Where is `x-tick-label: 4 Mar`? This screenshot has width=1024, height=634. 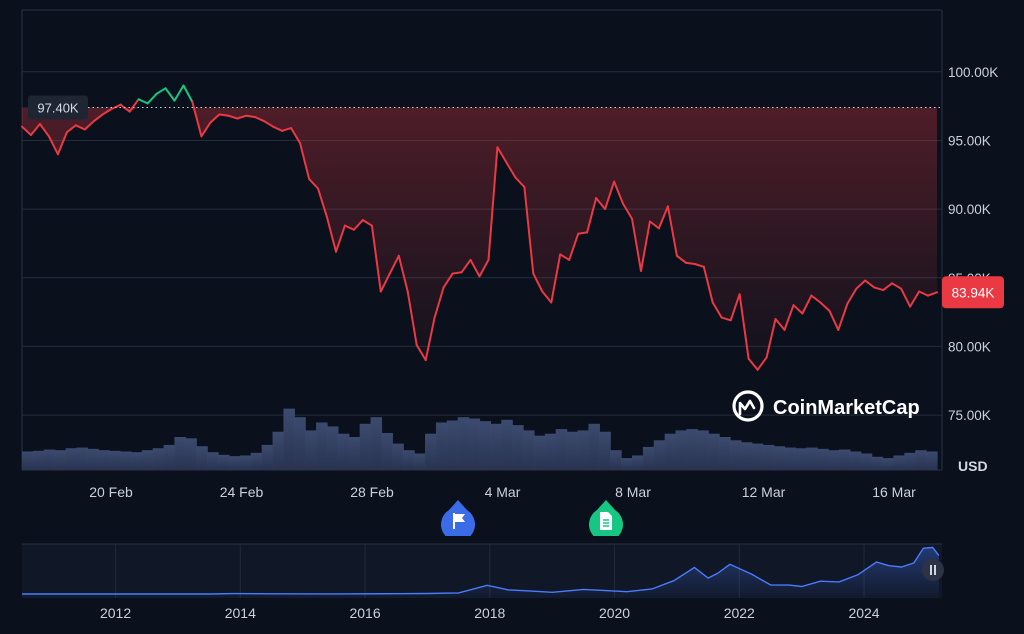 x-tick-label: 4 Mar is located at coordinates (503, 492).